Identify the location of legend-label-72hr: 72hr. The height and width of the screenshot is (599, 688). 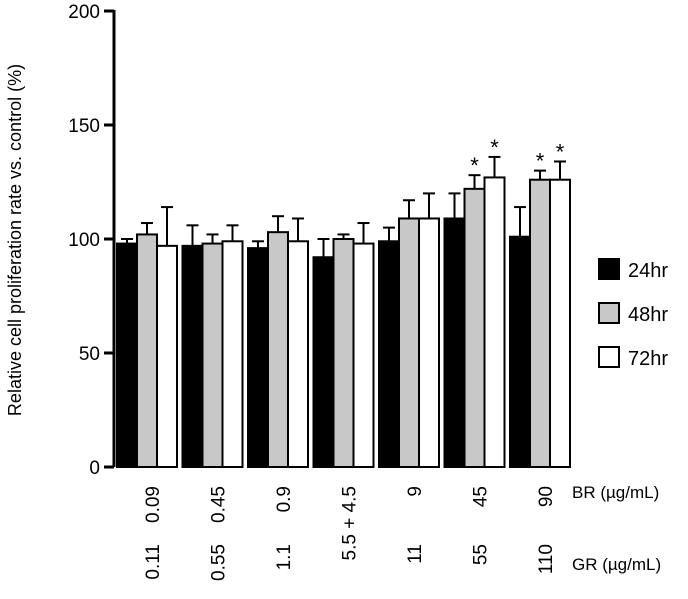
(648, 359).